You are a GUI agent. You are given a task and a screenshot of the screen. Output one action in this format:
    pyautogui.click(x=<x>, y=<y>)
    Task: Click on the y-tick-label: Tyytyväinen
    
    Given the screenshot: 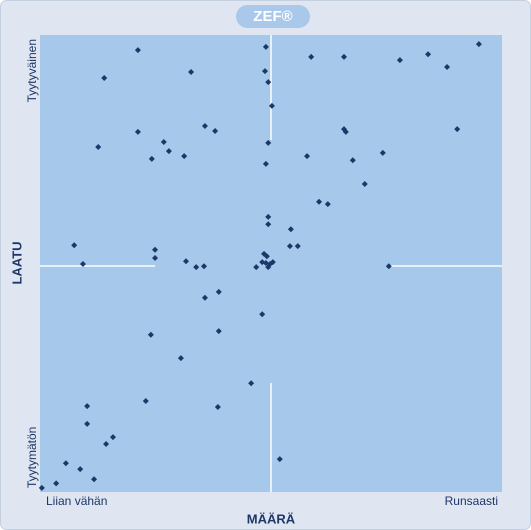 What is the action you would take?
    pyautogui.click(x=32, y=70)
    